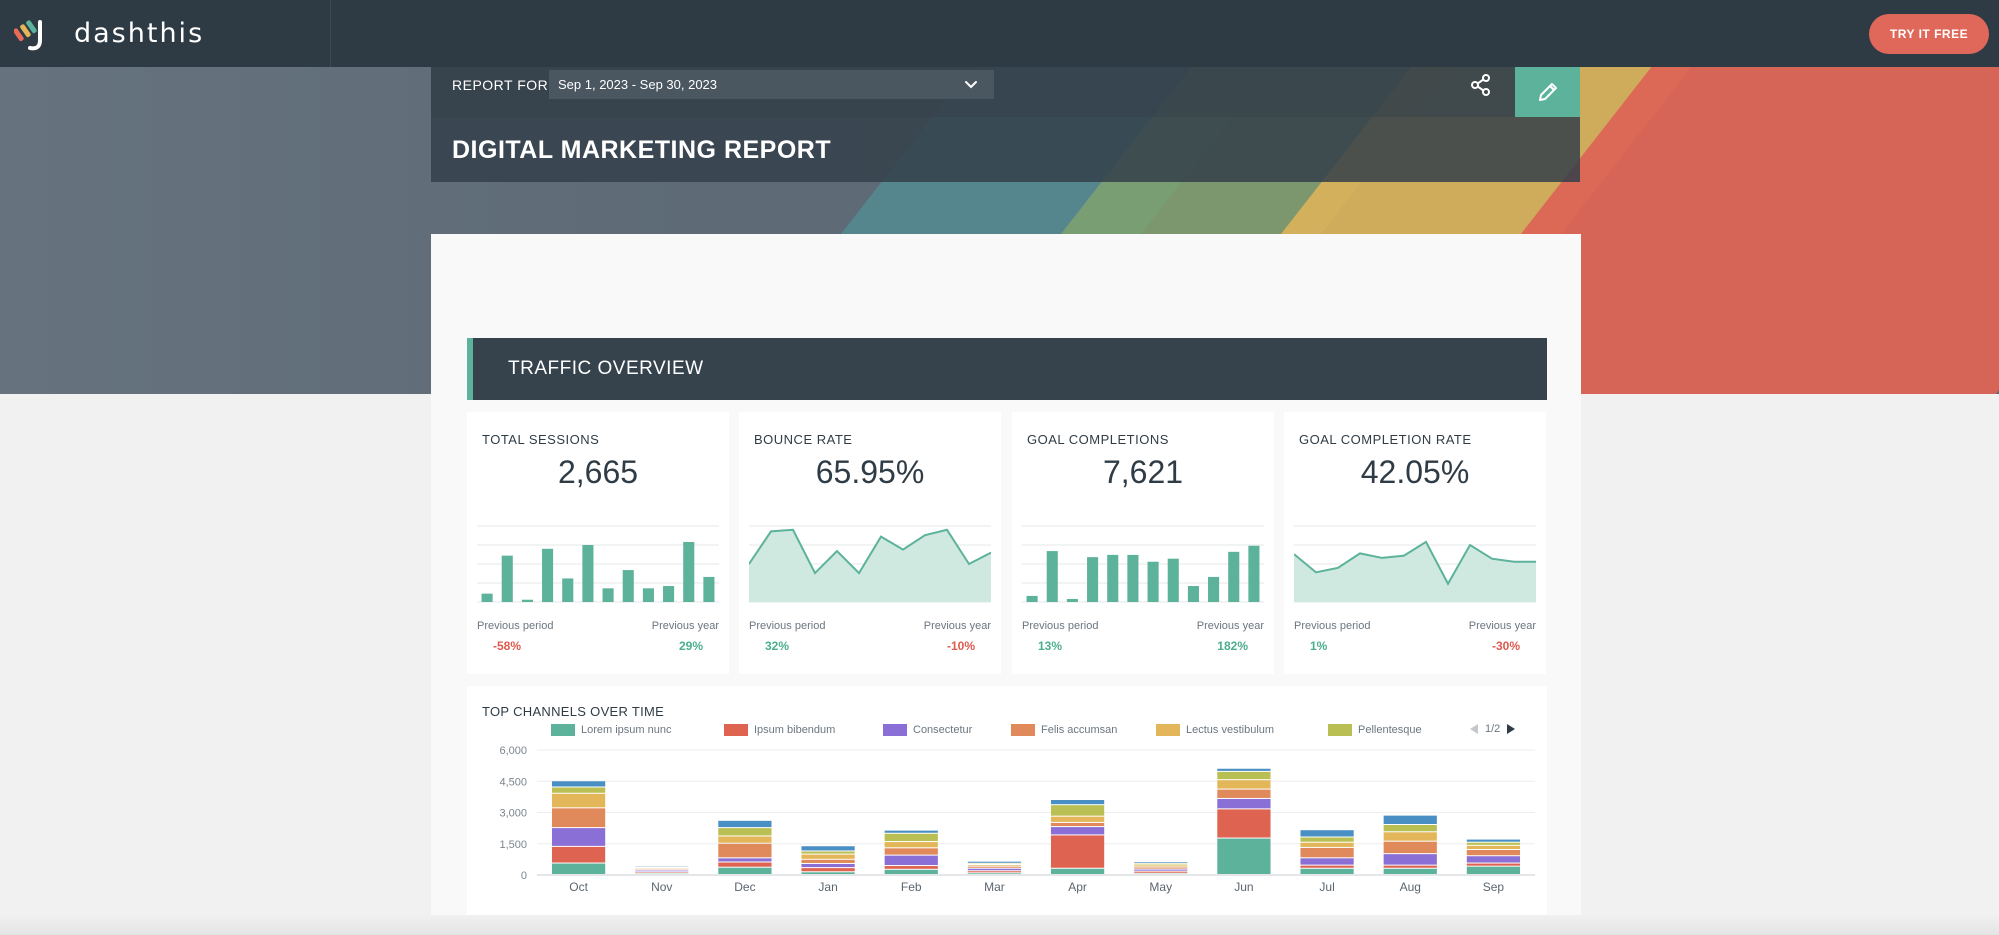 Image resolution: width=1999 pixels, height=935 pixels. What do you see at coordinates (611, 730) in the screenshot?
I see `legend-item: Lorem ipsum nunc` at bounding box center [611, 730].